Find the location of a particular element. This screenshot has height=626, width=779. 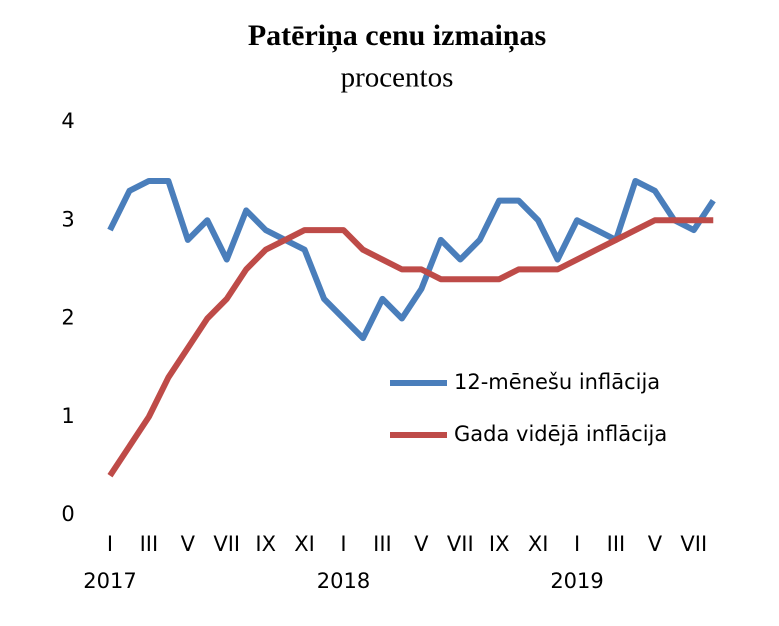

year-label: 2017 is located at coordinates (109, 581).